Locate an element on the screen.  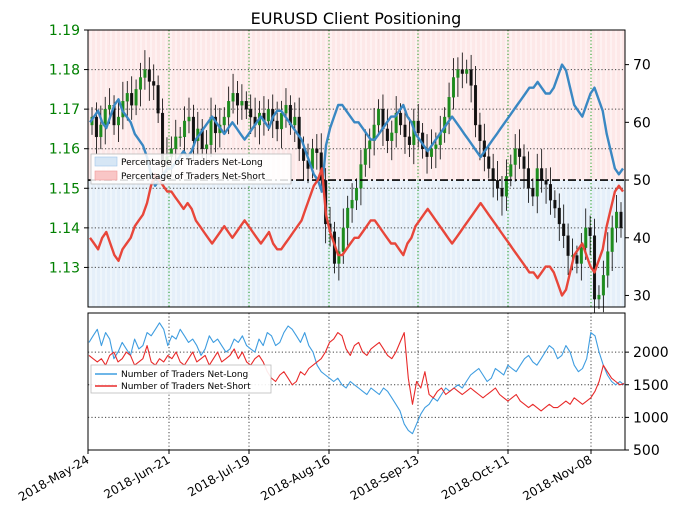
price-tick-label: 1.17 is located at coordinates (64, 110).